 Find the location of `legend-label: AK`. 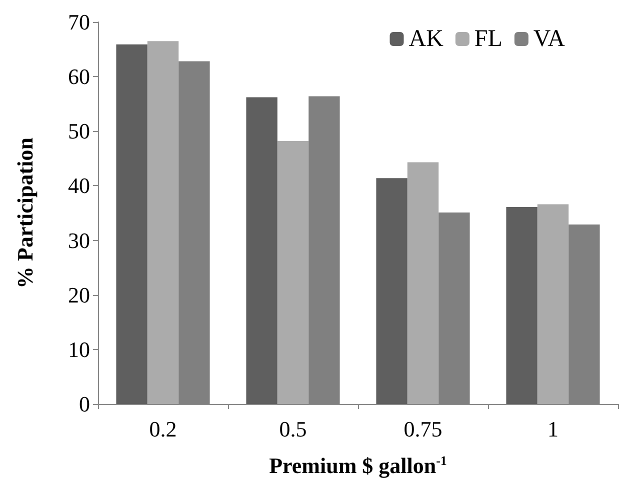

legend-label: AK is located at coordinates (426, 39).